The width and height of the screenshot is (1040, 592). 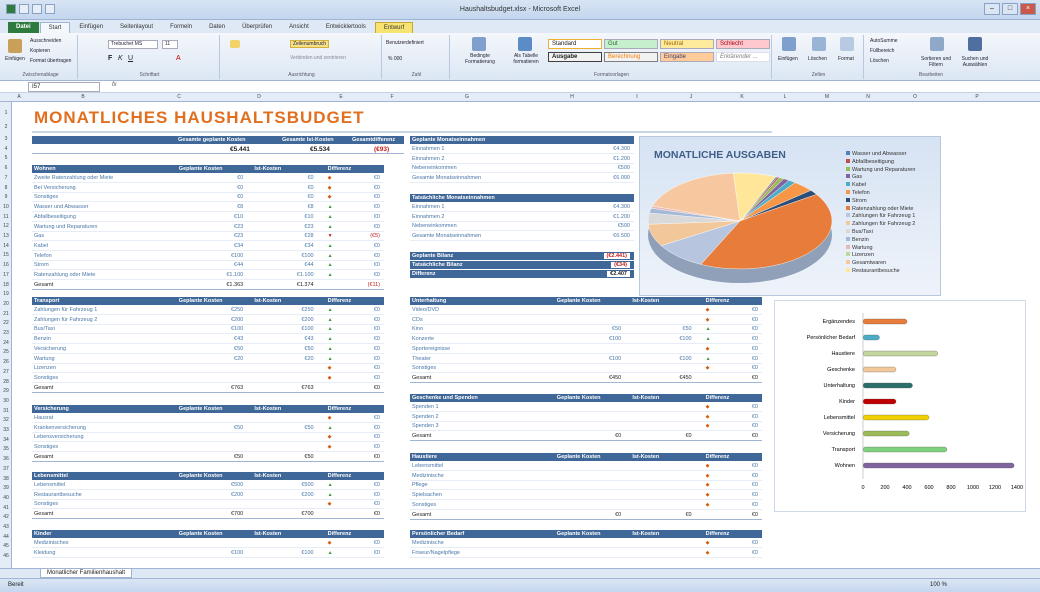 I want to click on total-row: Gesamt €763 €763 €0, so click(x=208, y=388).